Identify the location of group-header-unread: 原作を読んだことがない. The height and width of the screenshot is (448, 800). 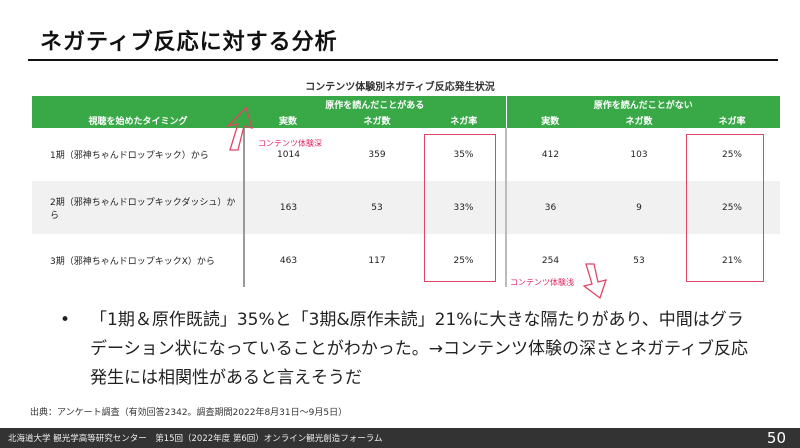
(643, 104).